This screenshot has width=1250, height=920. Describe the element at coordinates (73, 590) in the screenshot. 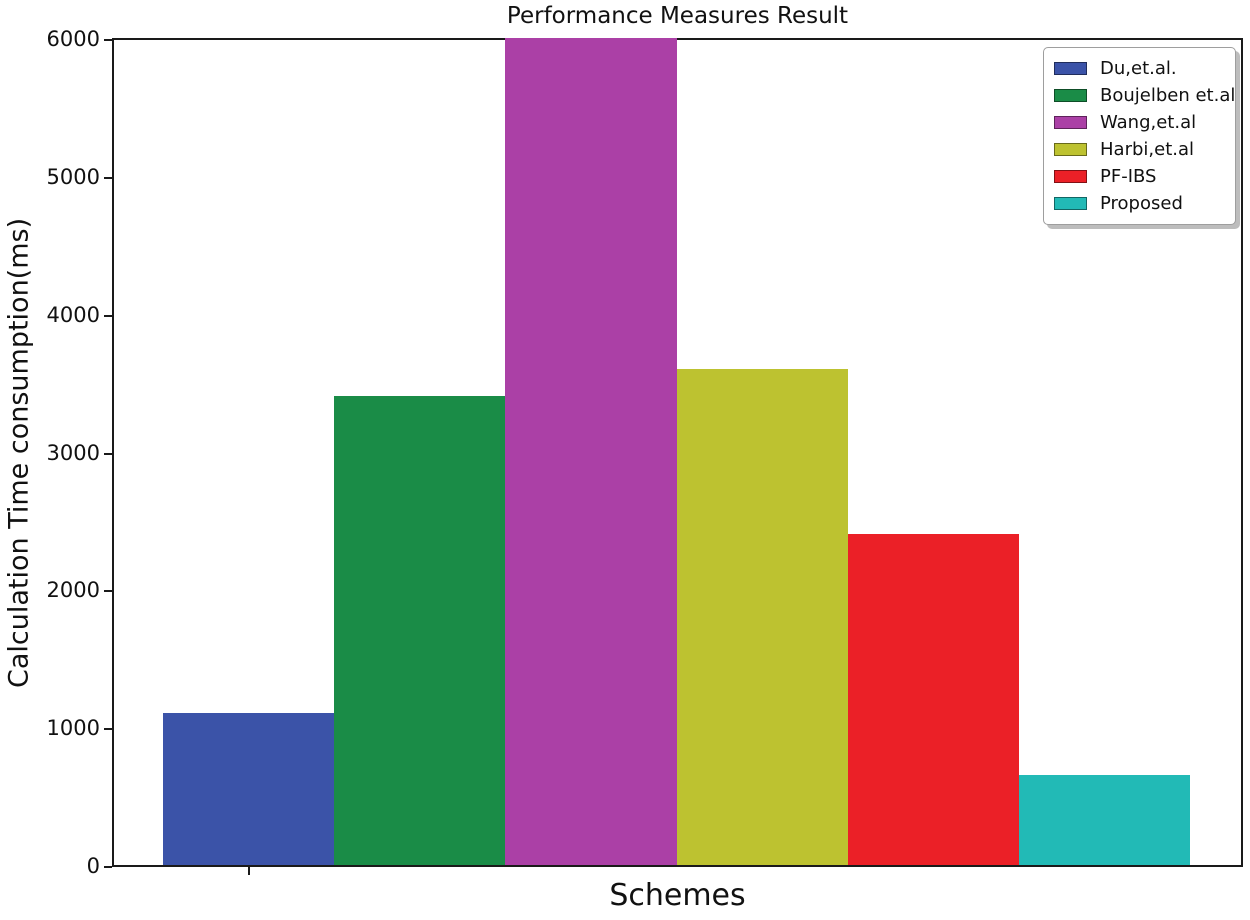

I see `y-tick-label: 2000` at that location.